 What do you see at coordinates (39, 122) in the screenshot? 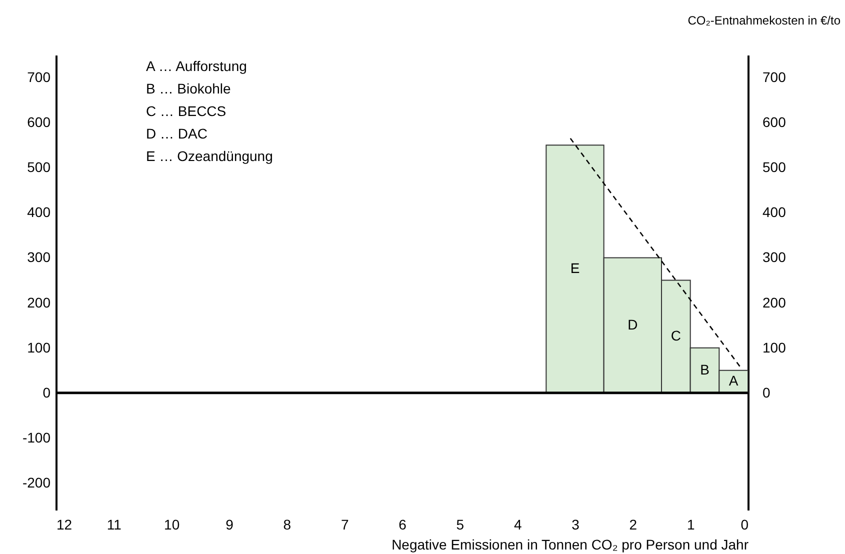
I see `y-tick-label: 600` at bounding box center [39, 122].